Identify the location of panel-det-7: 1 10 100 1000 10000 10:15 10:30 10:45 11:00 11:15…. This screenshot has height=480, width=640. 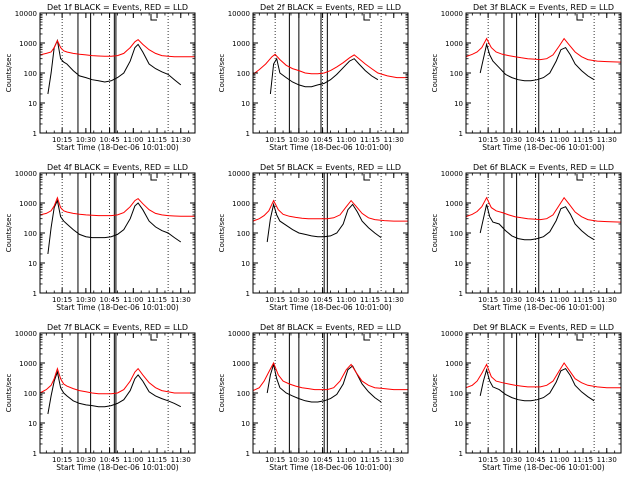
(100, 397).